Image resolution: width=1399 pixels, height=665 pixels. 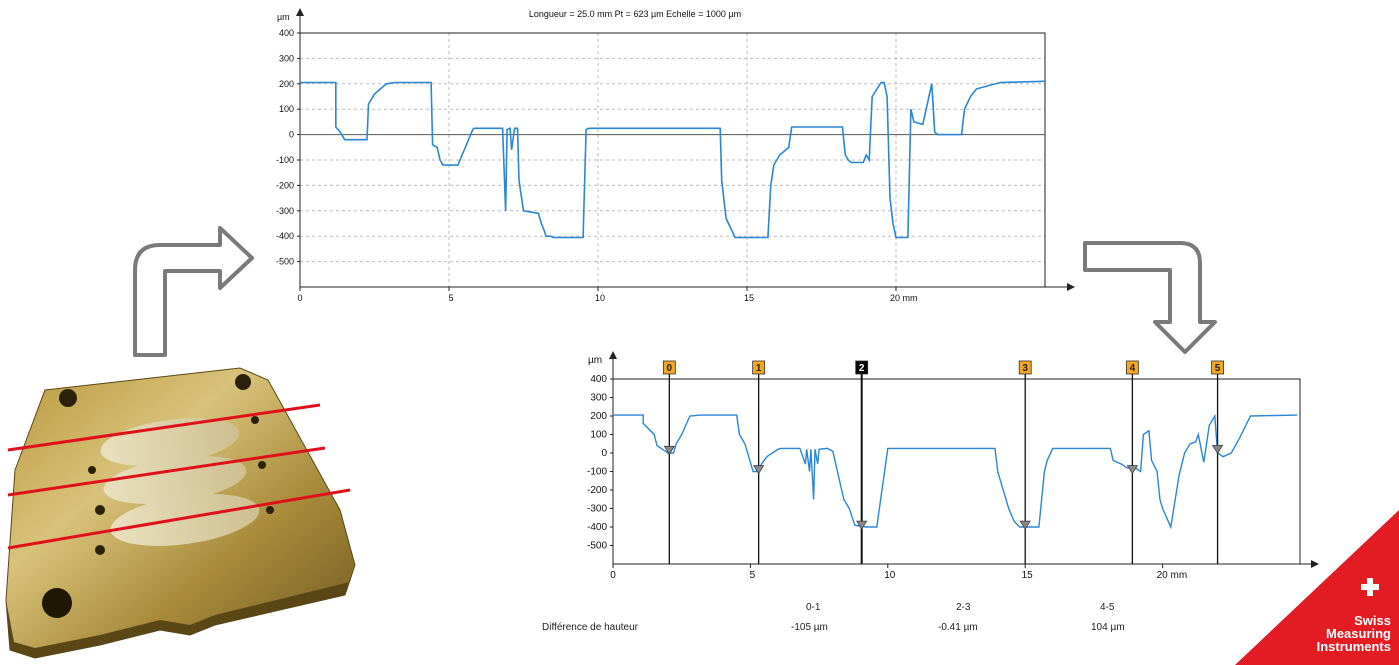 I want to click on logo-text-measuring: Measuring, so click(x=1358, y=633).